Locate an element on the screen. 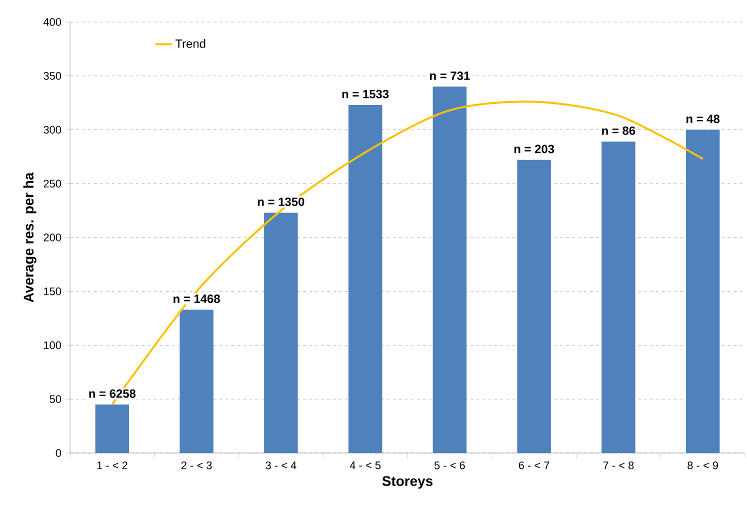 This screenshot has width=747, height=525. y-tick-label: 100 is located at coordinates (53, 345).